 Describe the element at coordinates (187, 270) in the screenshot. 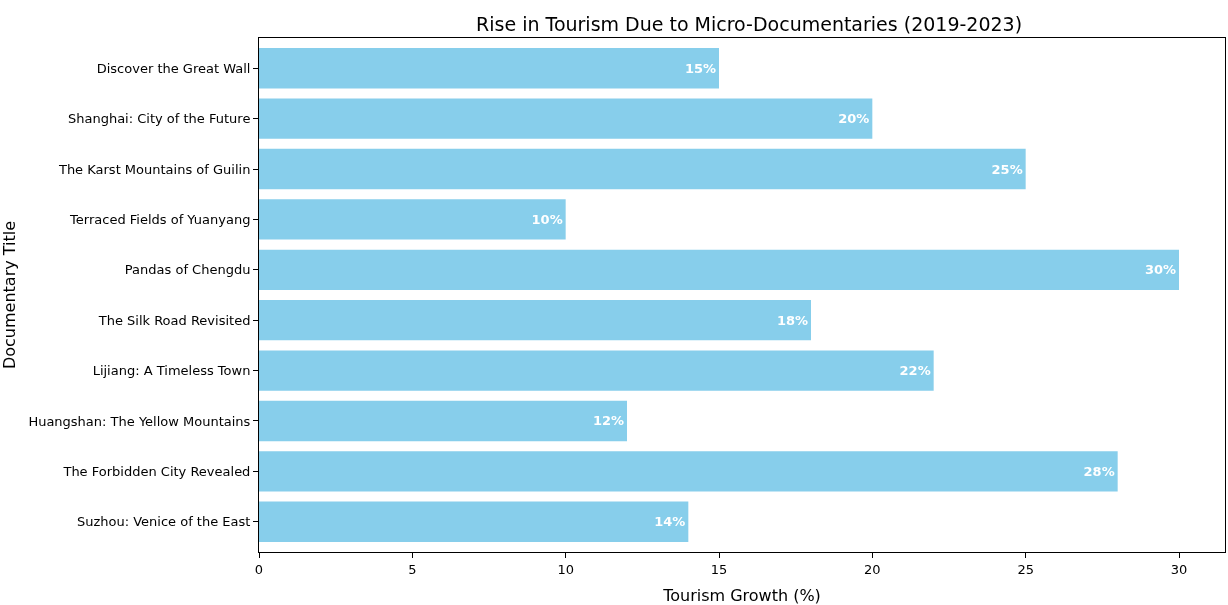

I see `y-tick-label: Pandas of Chengdu` at that location.